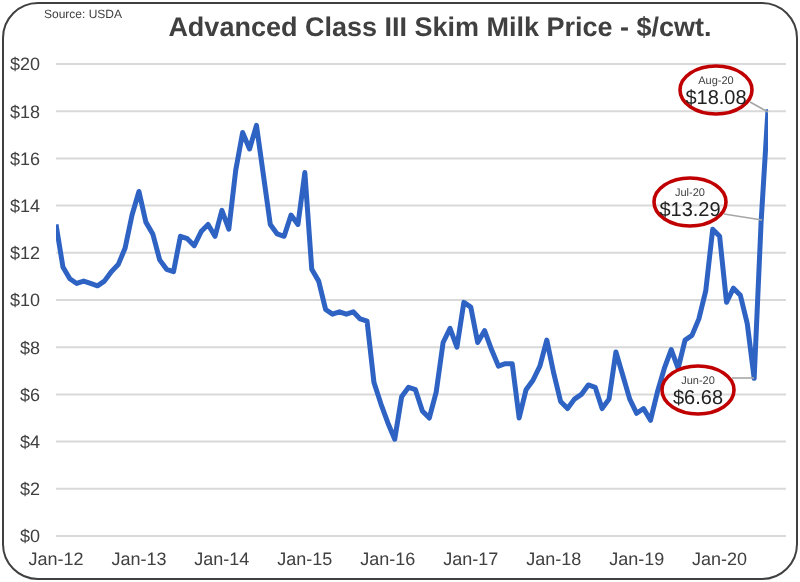 The height and width of the screenshot is (582, 800). What do you see at coordinates (139, 558) in the screenshot?
I see `x-tick-label: Jan-13` at bounding box center [139, 558].